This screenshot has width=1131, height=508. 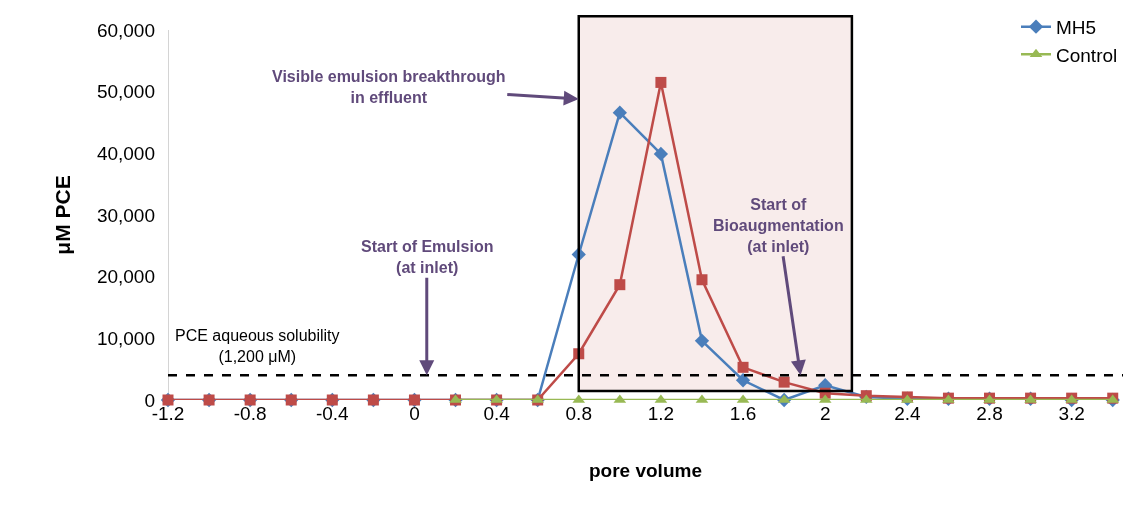 What do you see at coordinates (825, 413) in the screenshot?
I see `x-tick-label: 2` at bounding box center [825, 413].